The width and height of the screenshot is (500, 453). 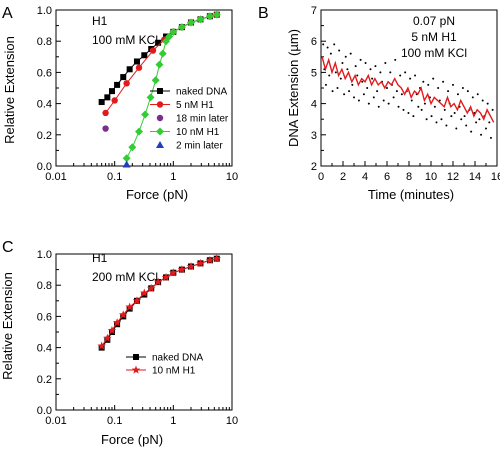 I want to click on panel-b-plot-frame, so click(x=409, y=88).